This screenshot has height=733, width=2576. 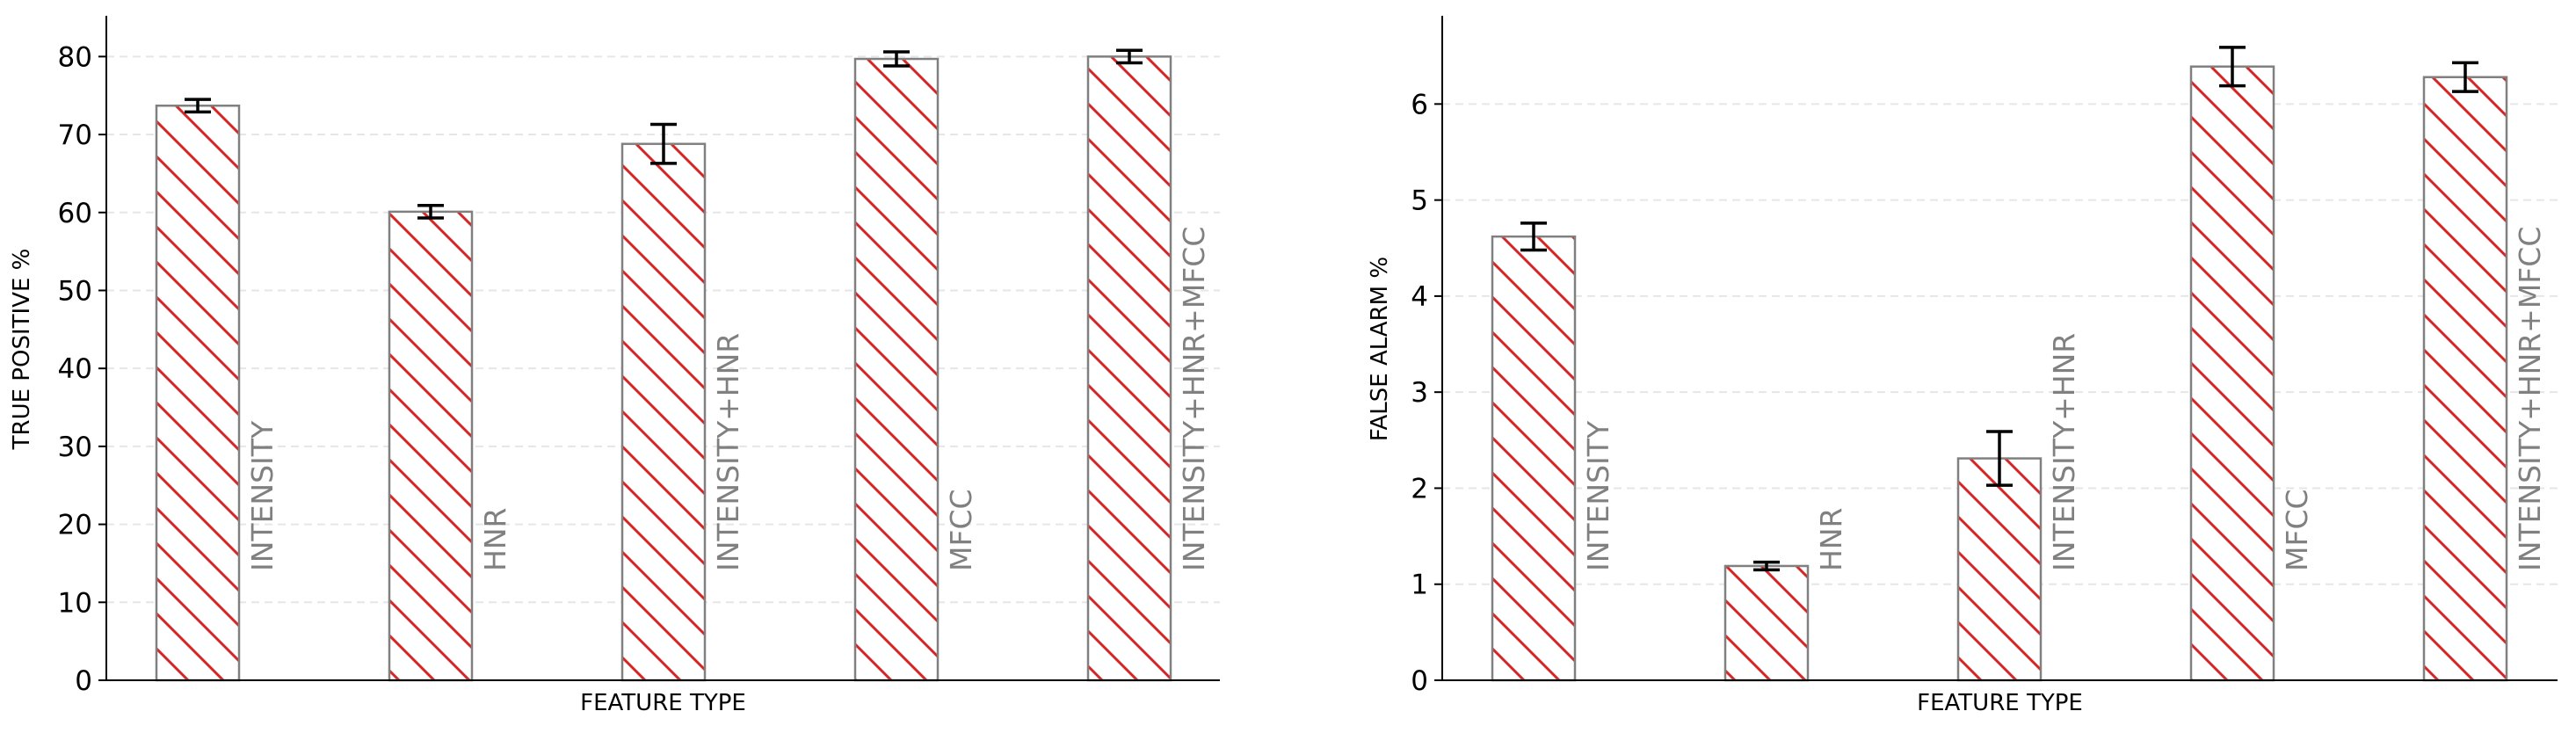 I want to click on y-tick-label: 3, so click(x=1419, y=393).